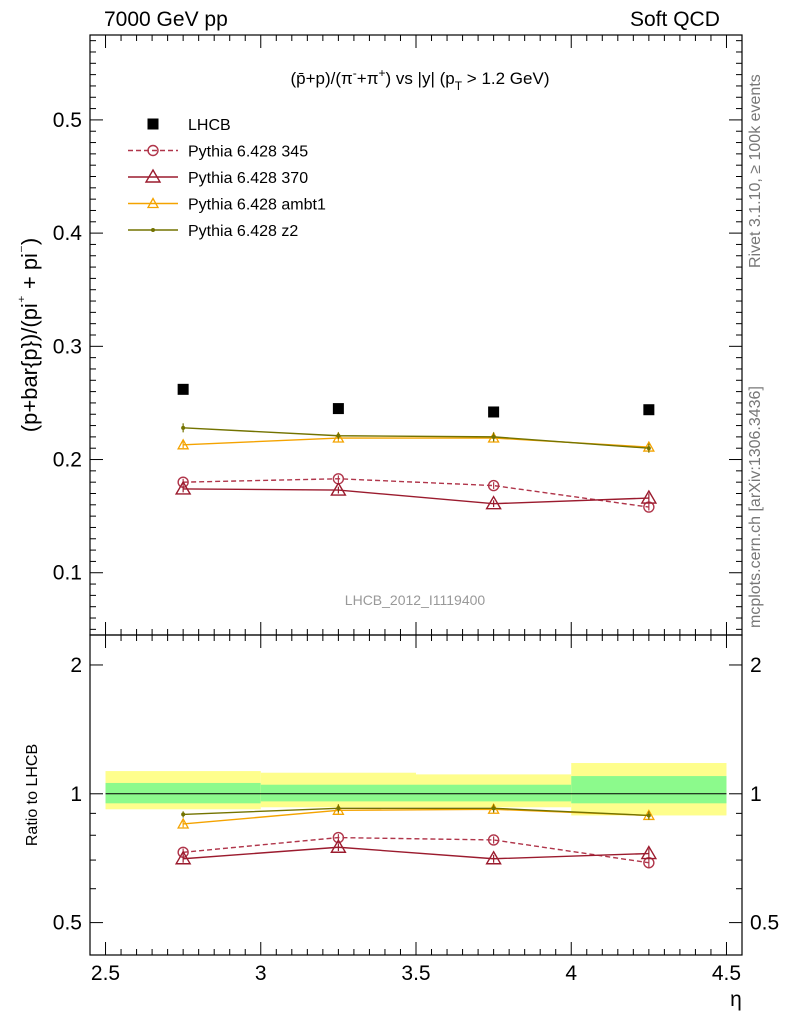  What do you see at coordinates (756, 794) in the screenshot?
I see `ratio-y-tick-label-right: 1` at bounding box center [756, 794].